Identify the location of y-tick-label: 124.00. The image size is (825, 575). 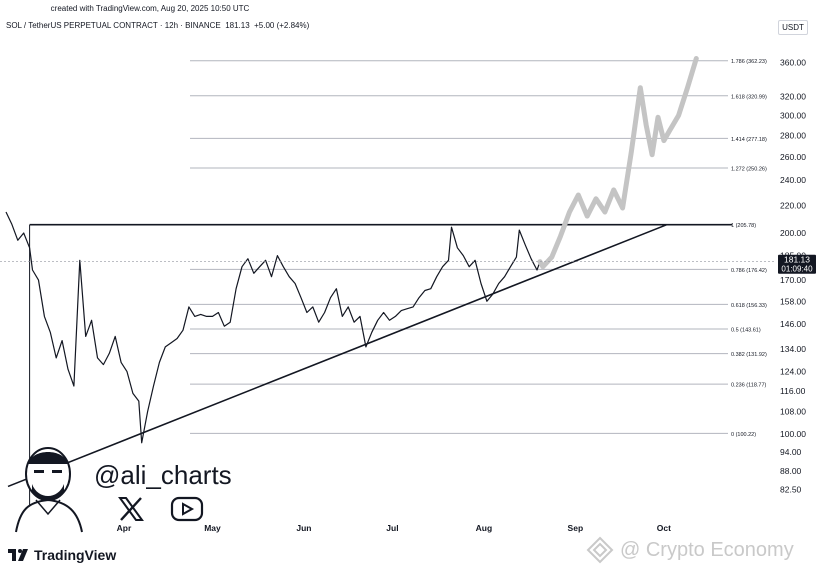
(793, 372).